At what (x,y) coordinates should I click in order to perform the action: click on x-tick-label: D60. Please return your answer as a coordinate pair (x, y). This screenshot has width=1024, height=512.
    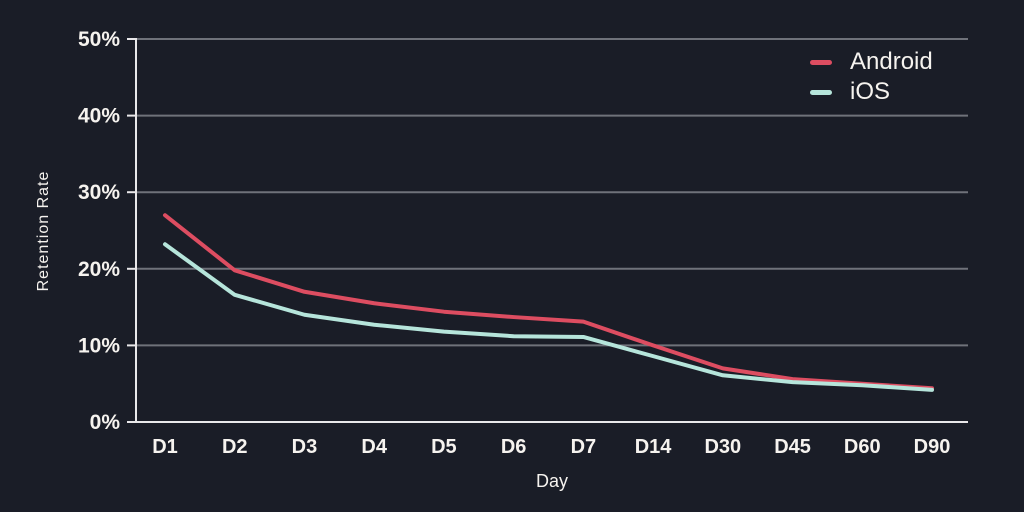
    Looking at the image, I should click on (862, 447).